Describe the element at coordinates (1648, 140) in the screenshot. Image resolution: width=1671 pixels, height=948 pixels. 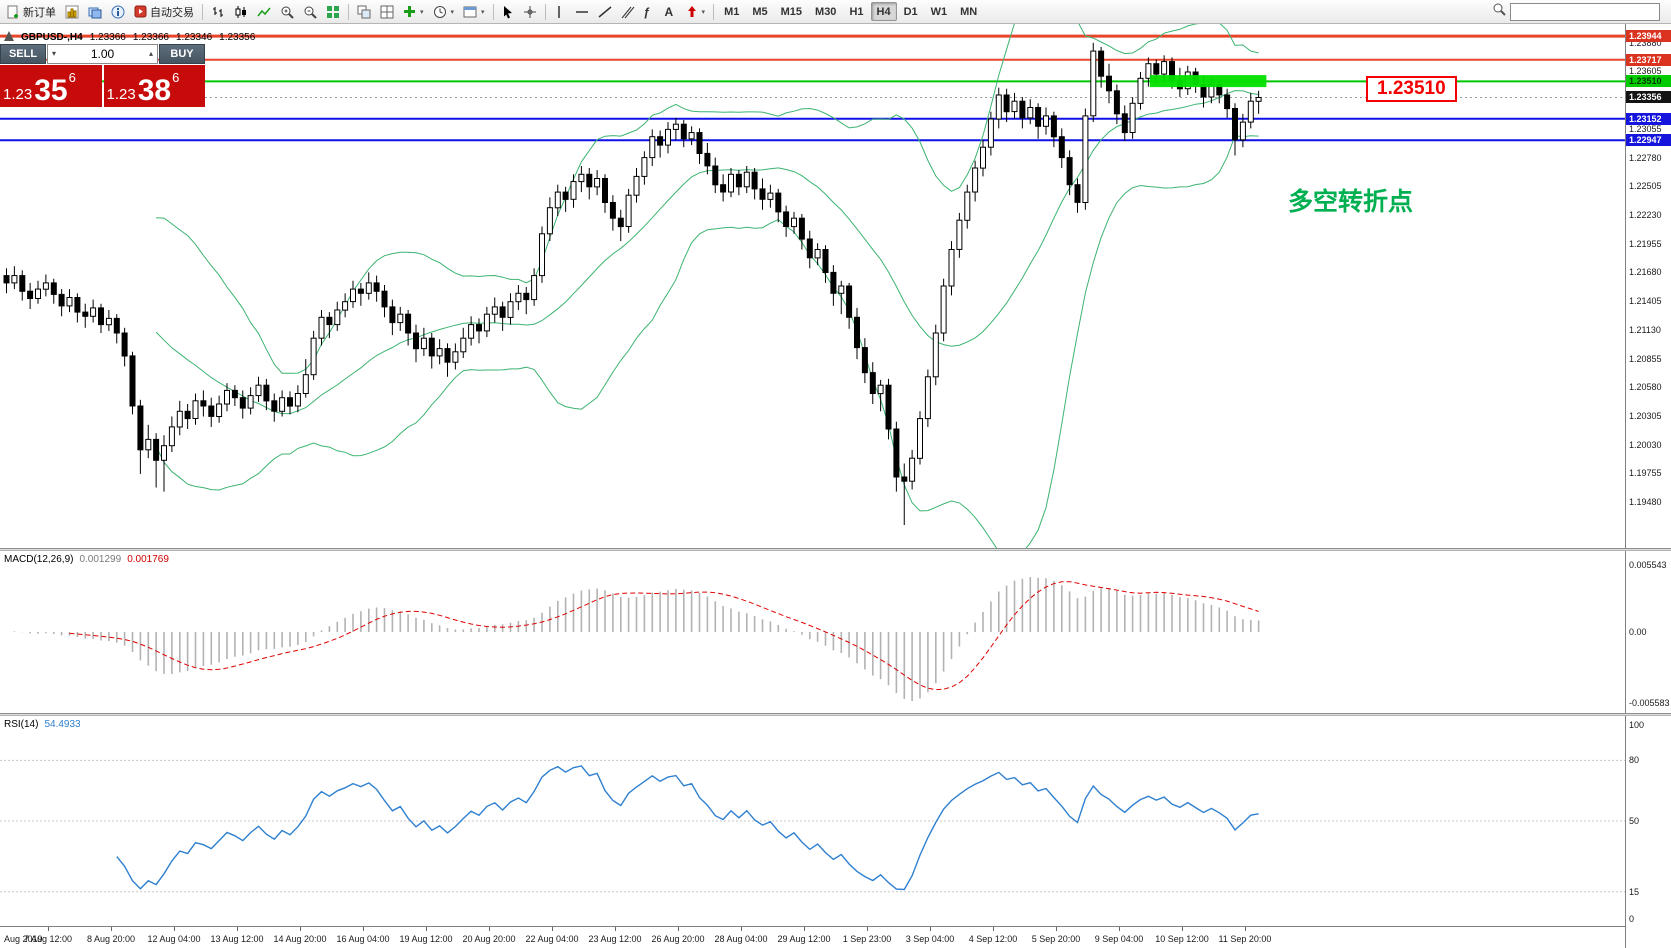
I see `price-tag: 1.22947` at that location.